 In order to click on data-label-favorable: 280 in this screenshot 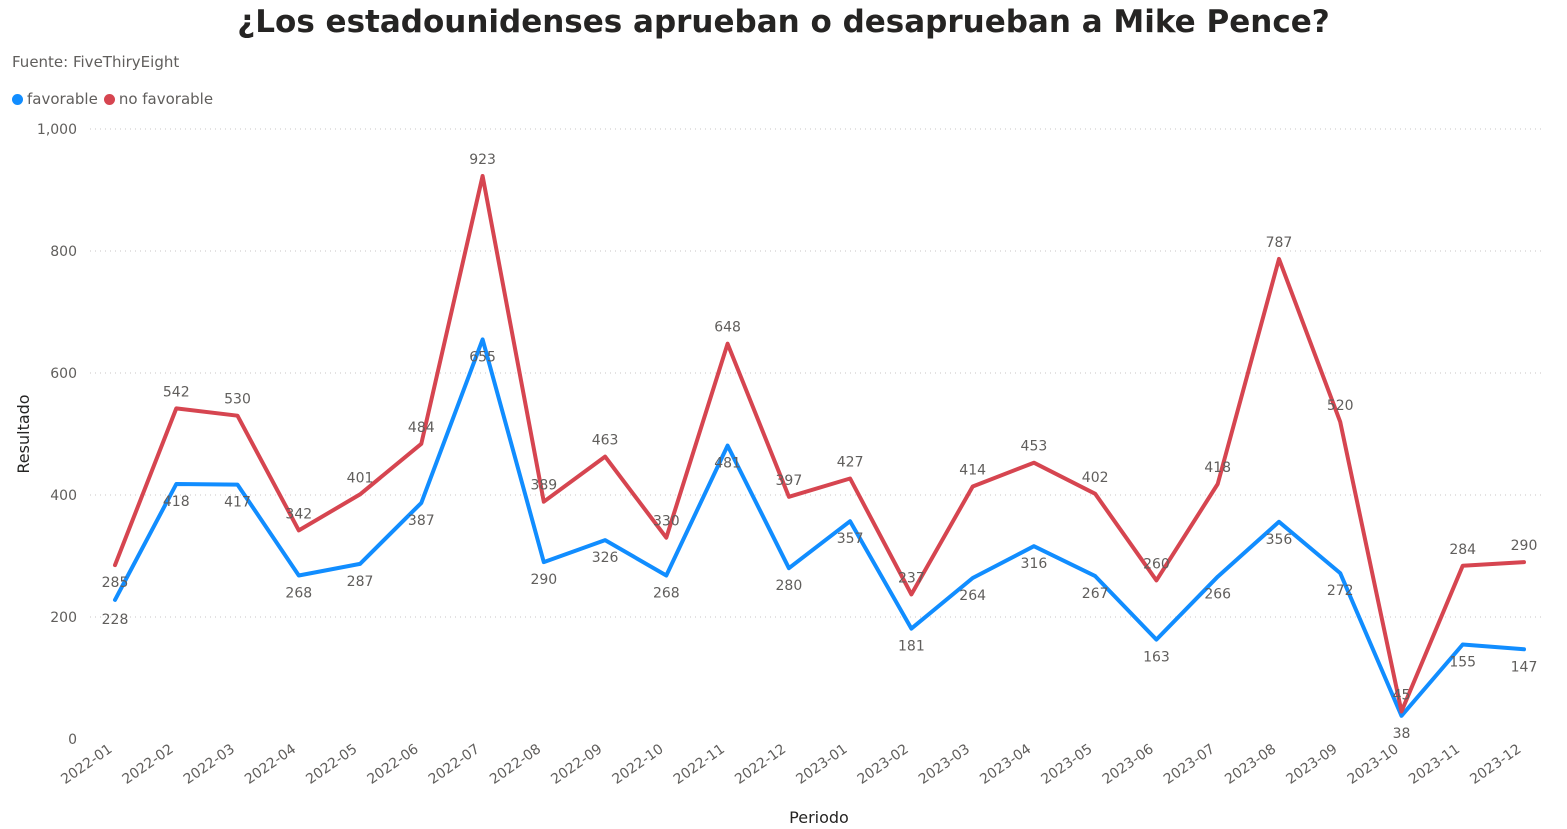, I will do `click(789, 586)`.